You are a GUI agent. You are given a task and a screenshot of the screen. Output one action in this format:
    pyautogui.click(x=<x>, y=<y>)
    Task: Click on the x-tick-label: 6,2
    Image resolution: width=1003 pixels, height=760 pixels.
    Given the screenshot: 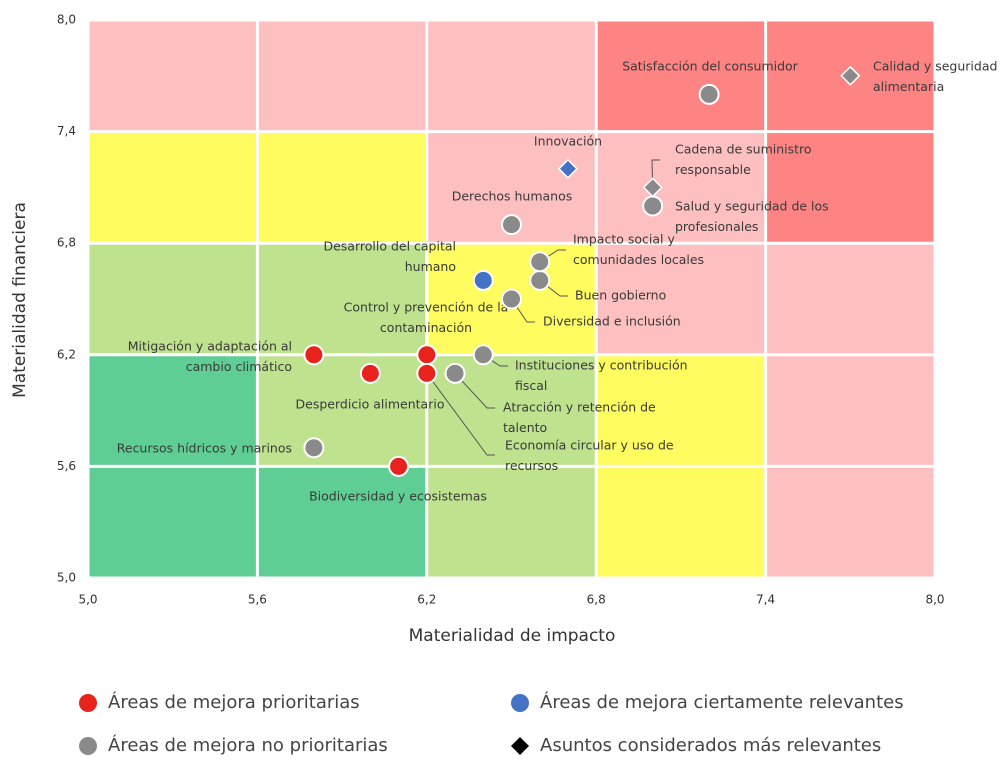 What is the action you would take?
    pyautogui.click(x=426, y=600)
    